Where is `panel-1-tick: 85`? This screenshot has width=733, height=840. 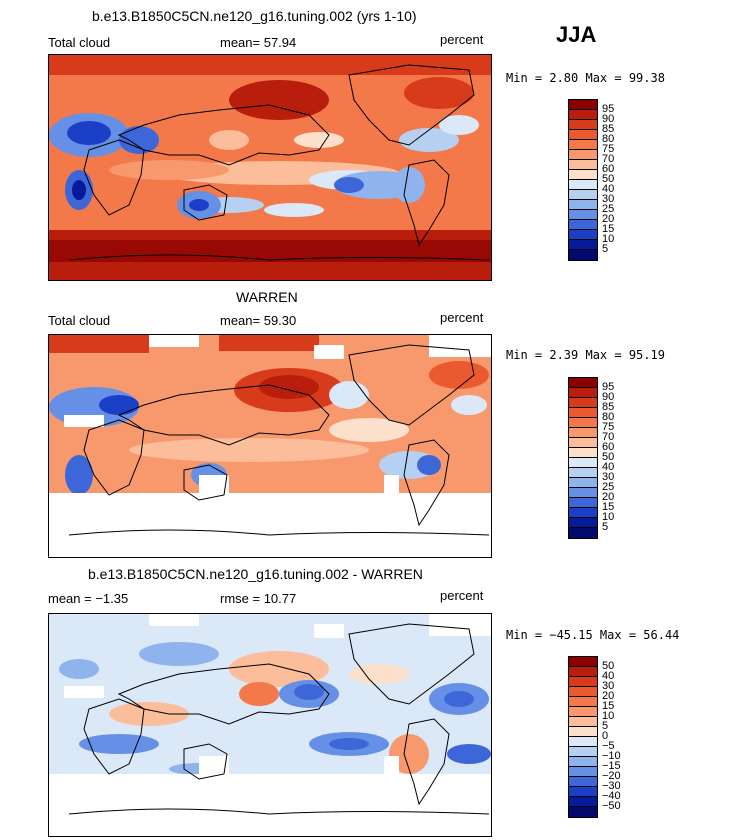
panel-1-tick: 85 is located at coordinates (608, 129).